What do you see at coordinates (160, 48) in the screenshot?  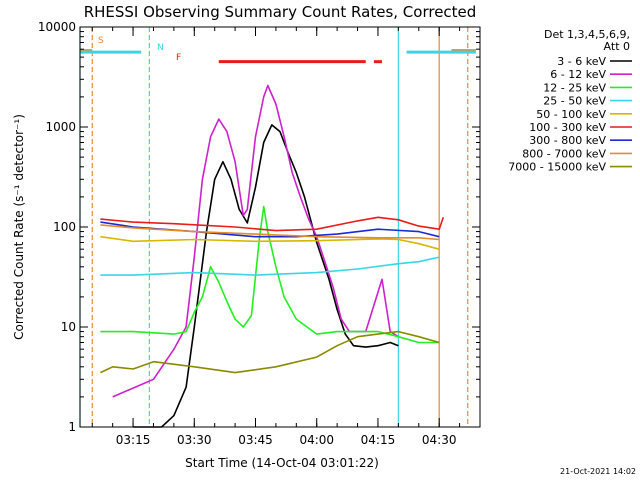 I see `flag-label-N: N` at bounding box center [160, 48].